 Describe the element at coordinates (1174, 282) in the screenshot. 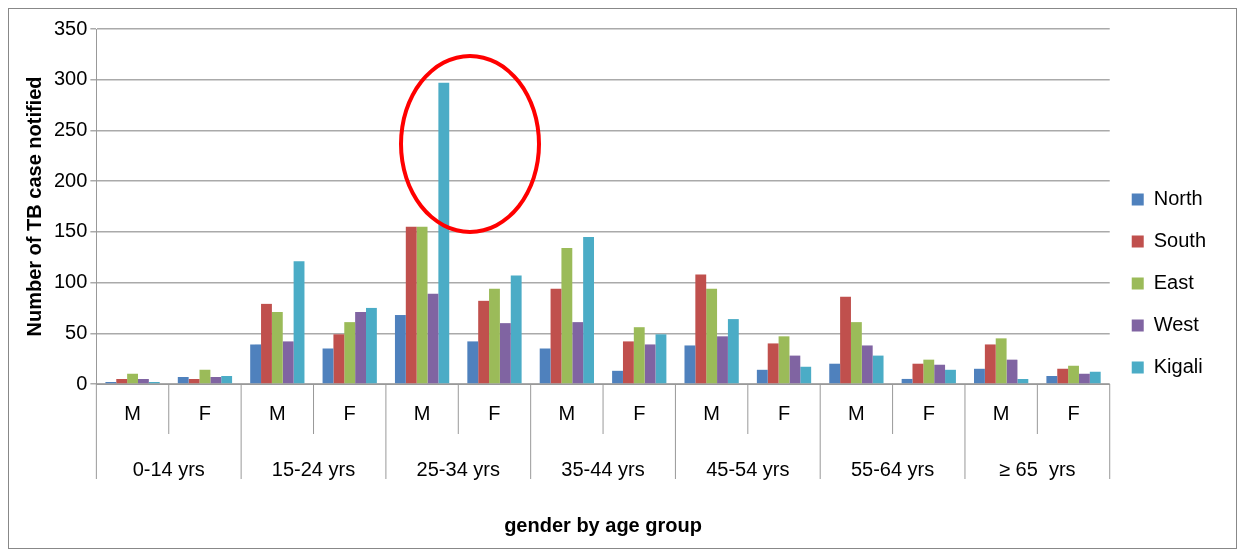

I see `legend-label: East` at that location.